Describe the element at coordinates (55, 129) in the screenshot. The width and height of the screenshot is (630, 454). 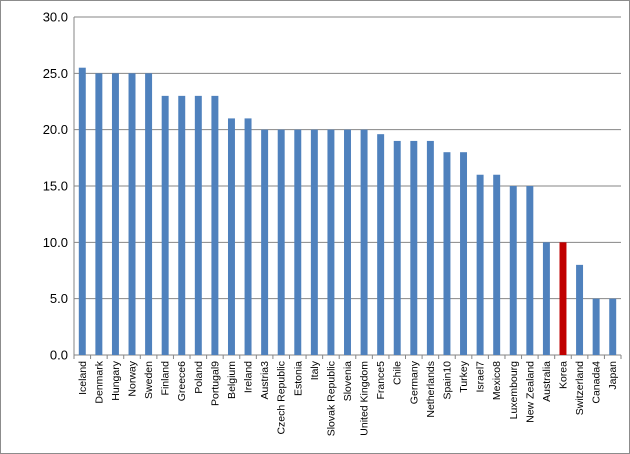
I see `y-tick-label: 20.0` at that location.